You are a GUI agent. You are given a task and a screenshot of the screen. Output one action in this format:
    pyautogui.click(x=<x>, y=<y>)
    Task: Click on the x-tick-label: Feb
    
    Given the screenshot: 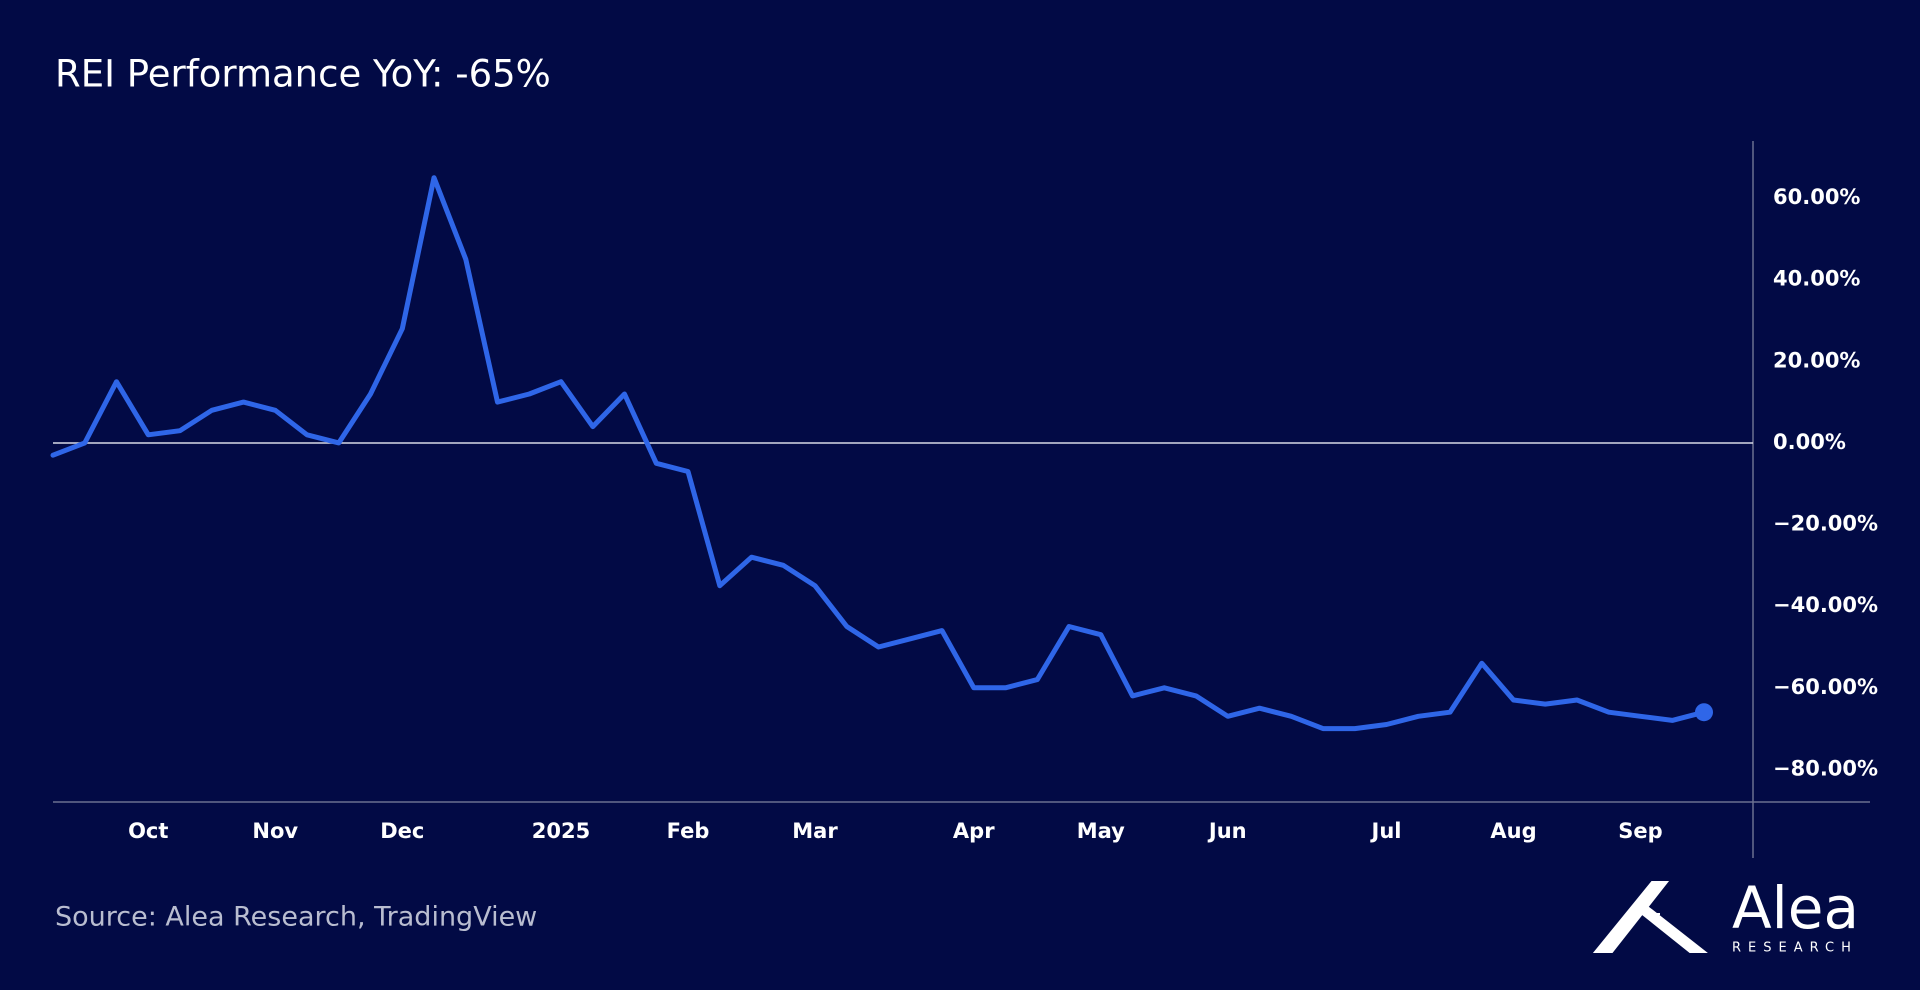 What is the action you would take?
    pyautogui.click(x=688, y=831)
    